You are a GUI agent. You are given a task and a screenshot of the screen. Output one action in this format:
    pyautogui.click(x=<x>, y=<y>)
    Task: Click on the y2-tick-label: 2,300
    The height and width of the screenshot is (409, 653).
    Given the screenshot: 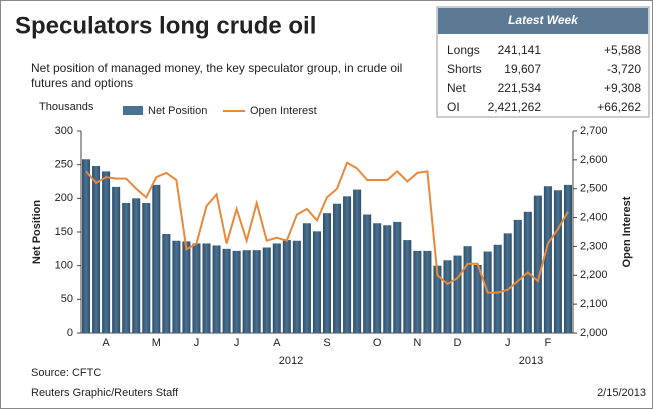 What is the action you would take?
    pyautogui.click(x=594, y=246)
    